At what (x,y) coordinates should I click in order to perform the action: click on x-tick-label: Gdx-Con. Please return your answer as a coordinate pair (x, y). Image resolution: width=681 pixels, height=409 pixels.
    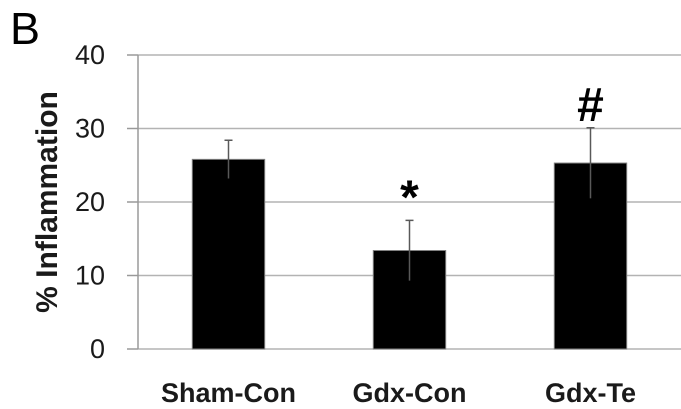
    Looking at the image, I should click on (409, 393).